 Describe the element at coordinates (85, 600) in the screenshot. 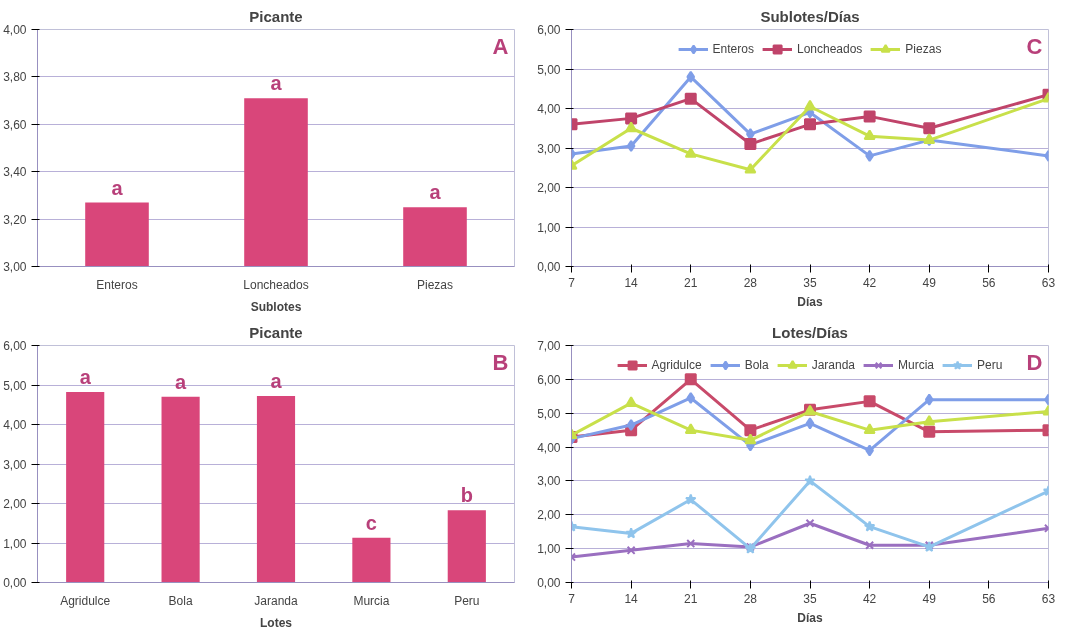

I see `x-tick-label: Agridulce` at that location.